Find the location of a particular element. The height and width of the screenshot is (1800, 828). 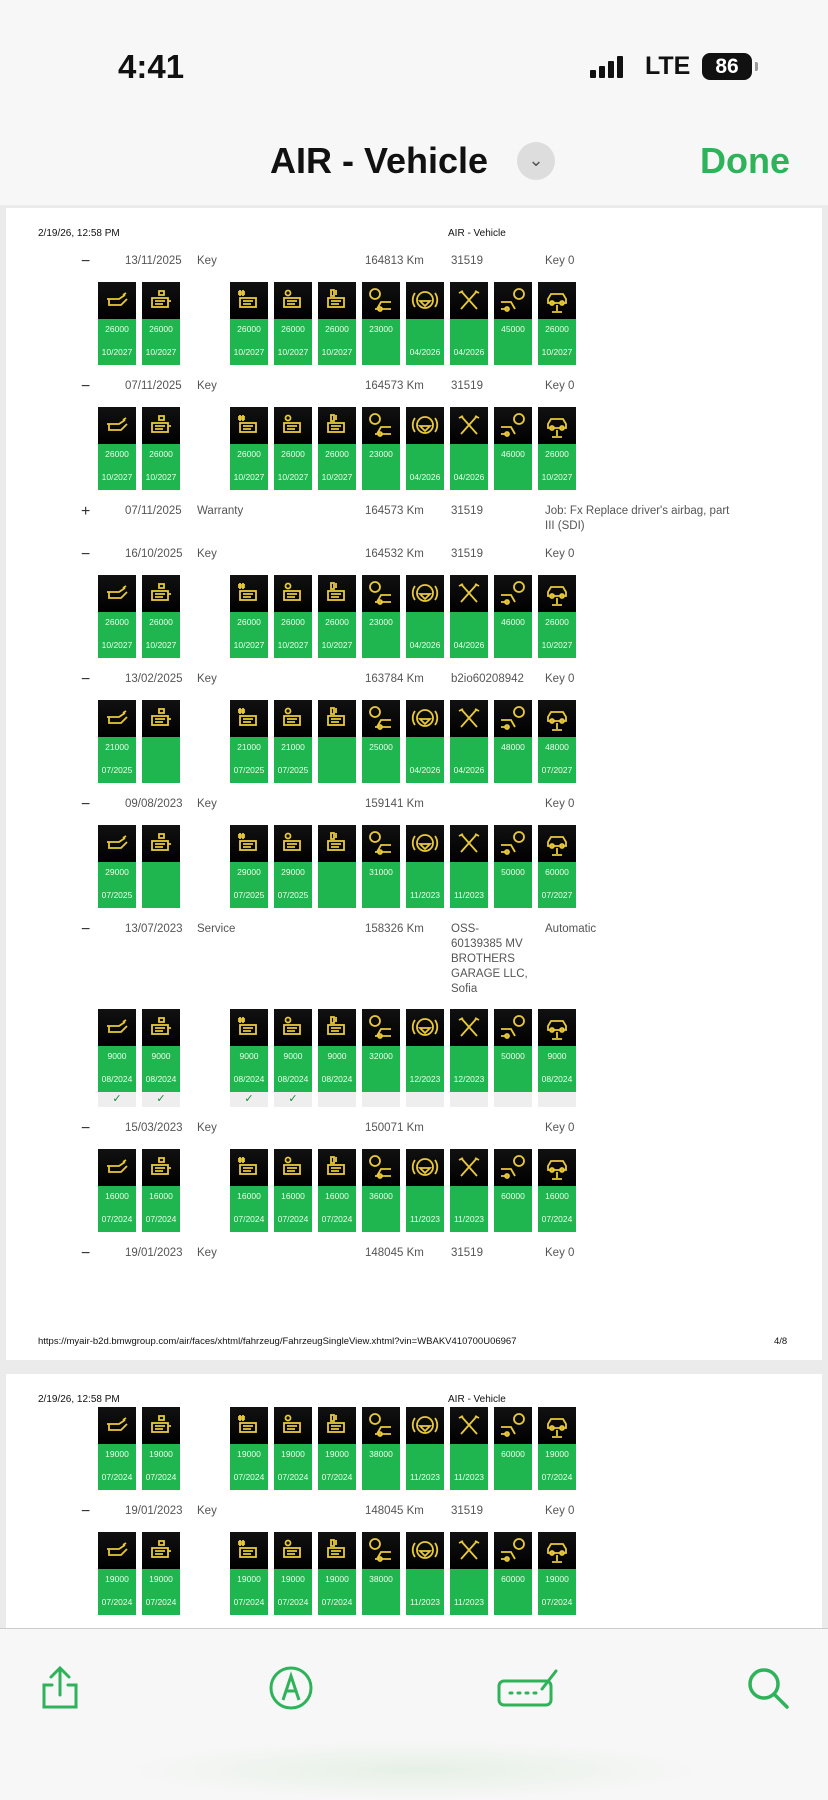

tile-km: 21000 is located at coordinates (293, 747).